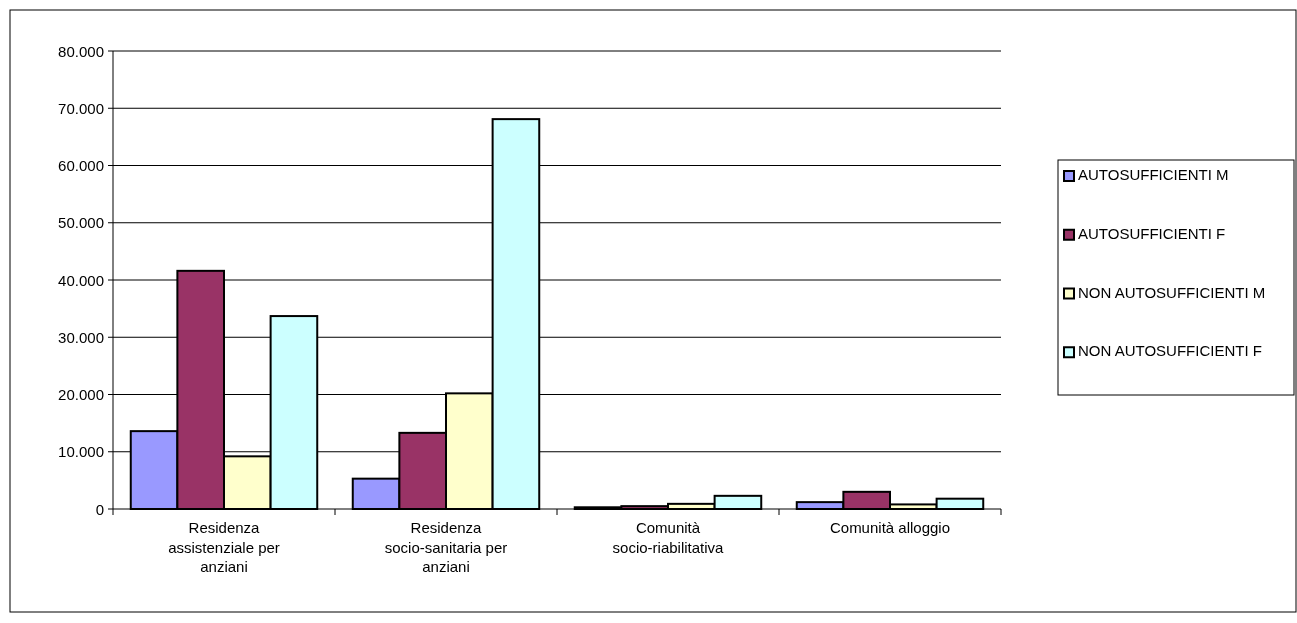  Describe the element at coordinates (1152, 233) in the screenshot. I see `legend-label: AUTOSUFFICIENTI F` at that location.